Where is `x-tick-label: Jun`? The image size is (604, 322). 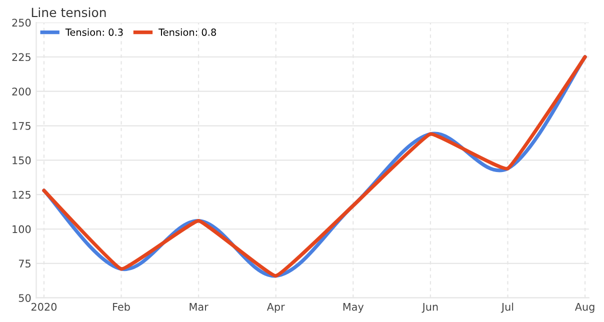
x-tick-label: Jun is located at coordinates (430, 308).